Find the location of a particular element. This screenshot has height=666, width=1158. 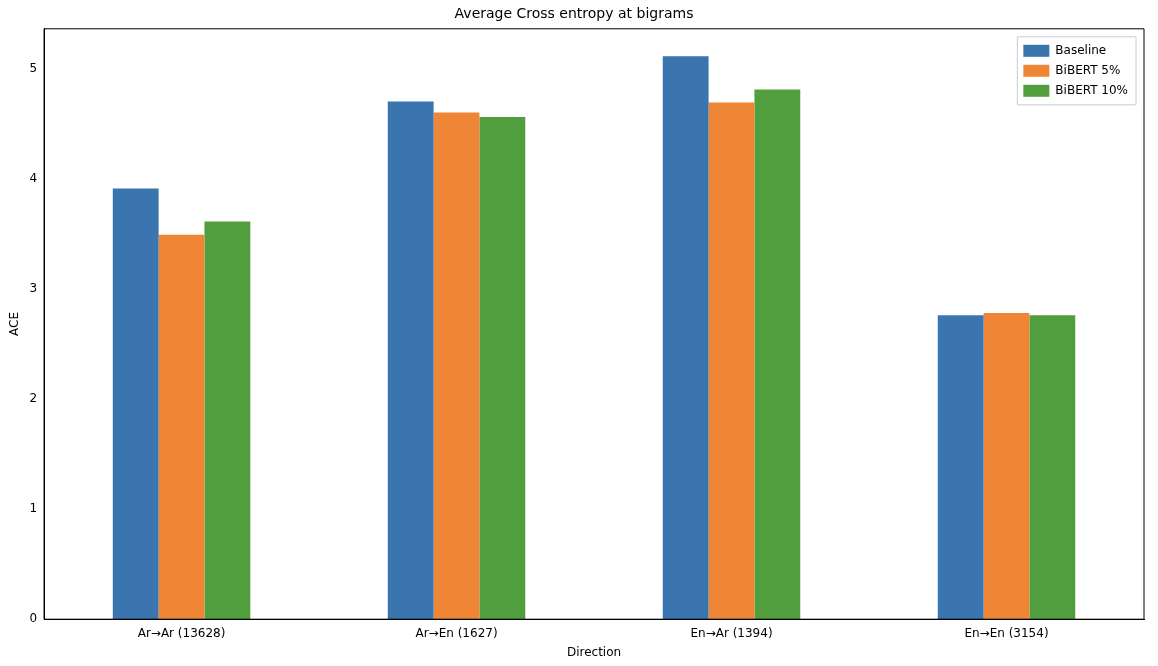

legend-label: BiBERT 10% is located at coordinates (1092, 89).